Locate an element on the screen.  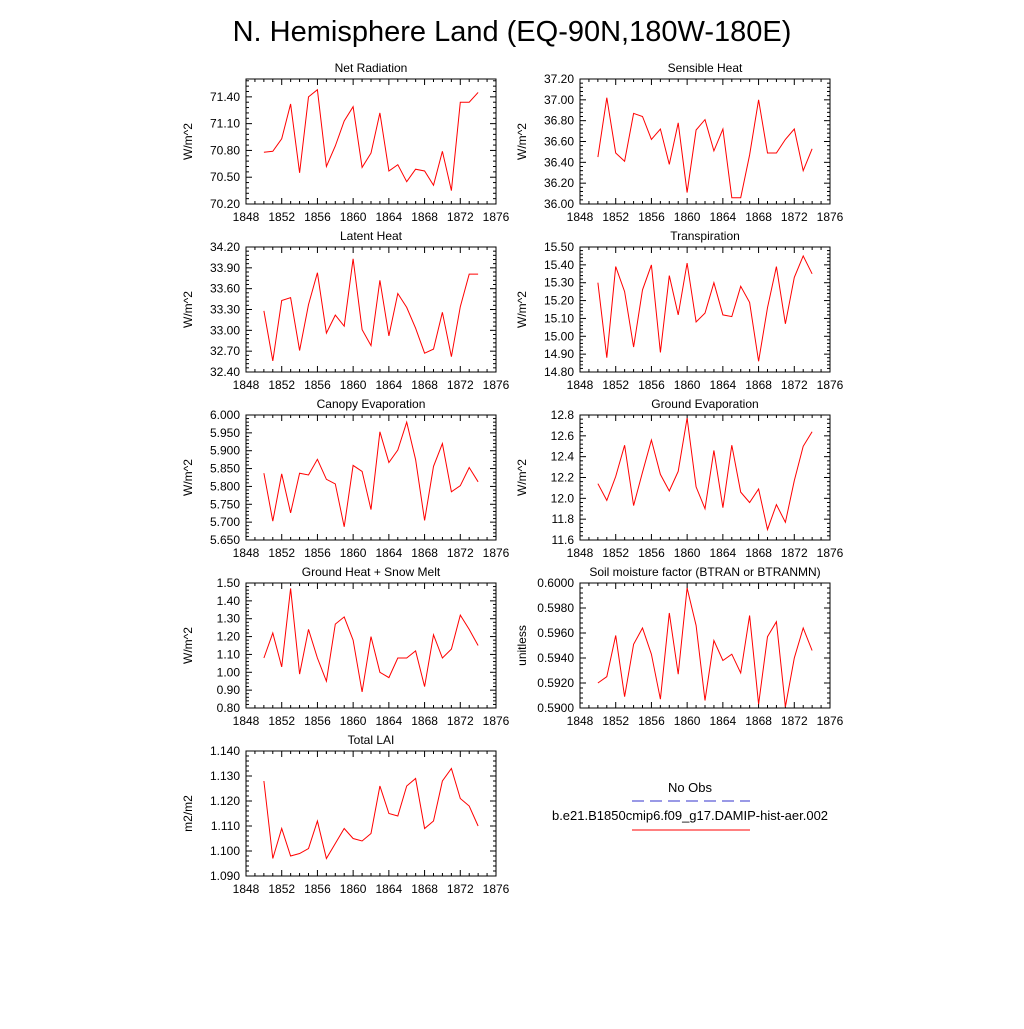
y-tick-label: 36.80 is located at coordinates (559, 121).